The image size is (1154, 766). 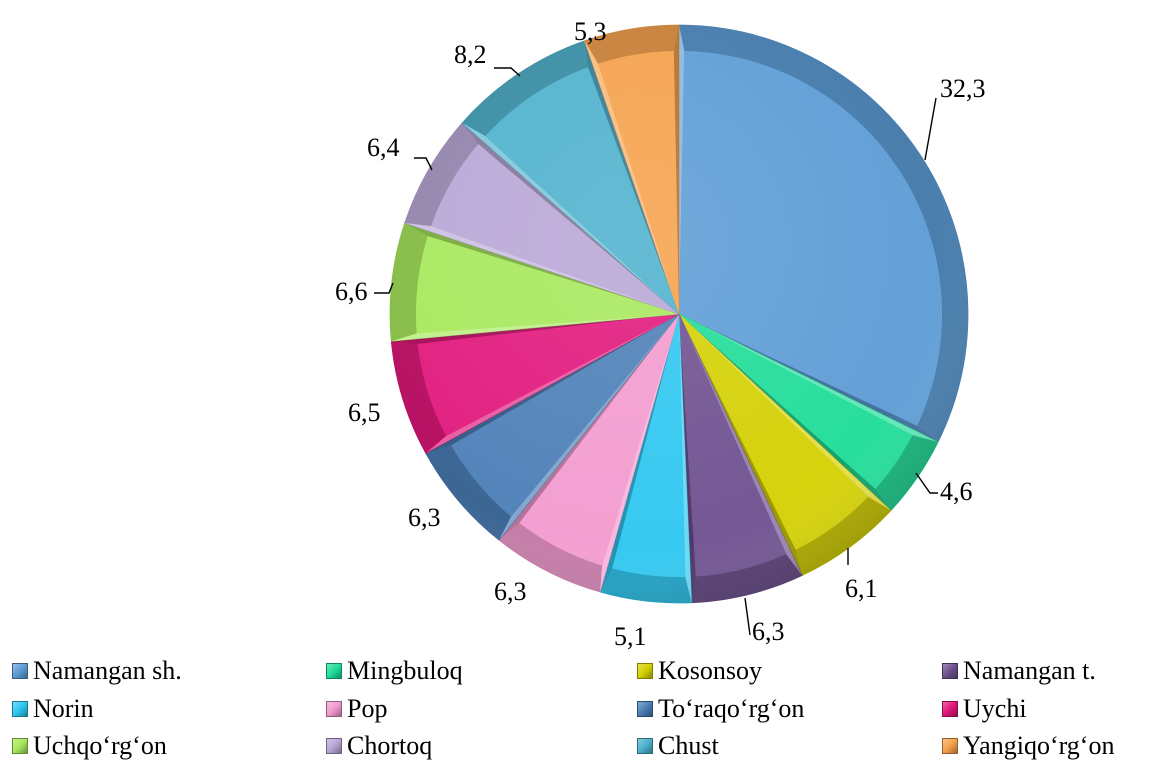 I want to click on leader-line-namangan-sh, so click(x=930, y=129).